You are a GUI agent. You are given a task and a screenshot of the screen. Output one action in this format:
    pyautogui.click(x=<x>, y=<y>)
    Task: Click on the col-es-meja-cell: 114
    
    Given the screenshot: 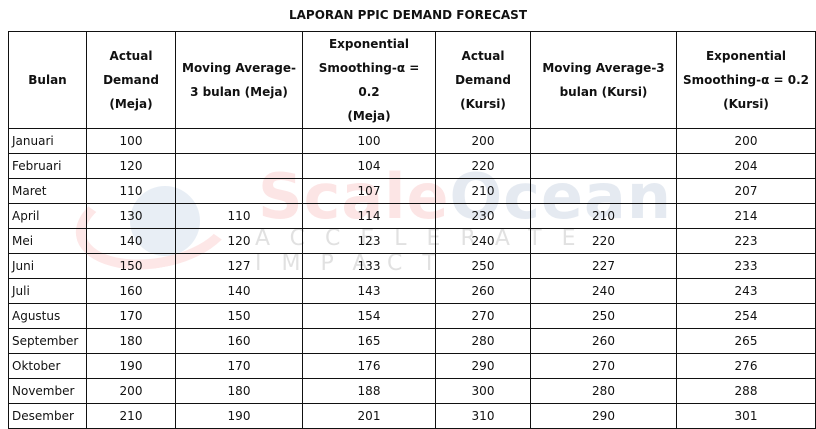 What is the action you would take?
    pyautogui.click(x=369, y=216)
    